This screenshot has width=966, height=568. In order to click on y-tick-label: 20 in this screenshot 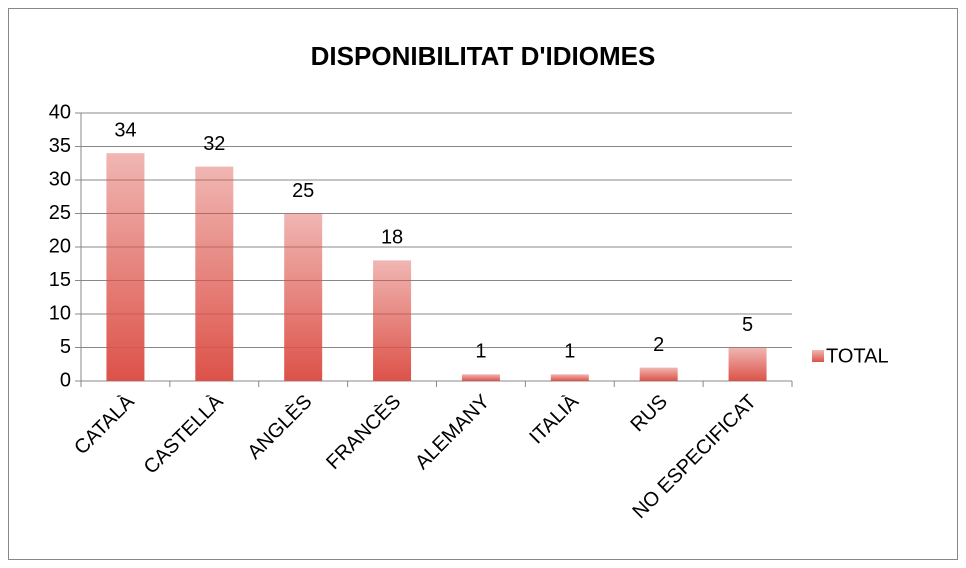, I will do `click(60, 246)`.